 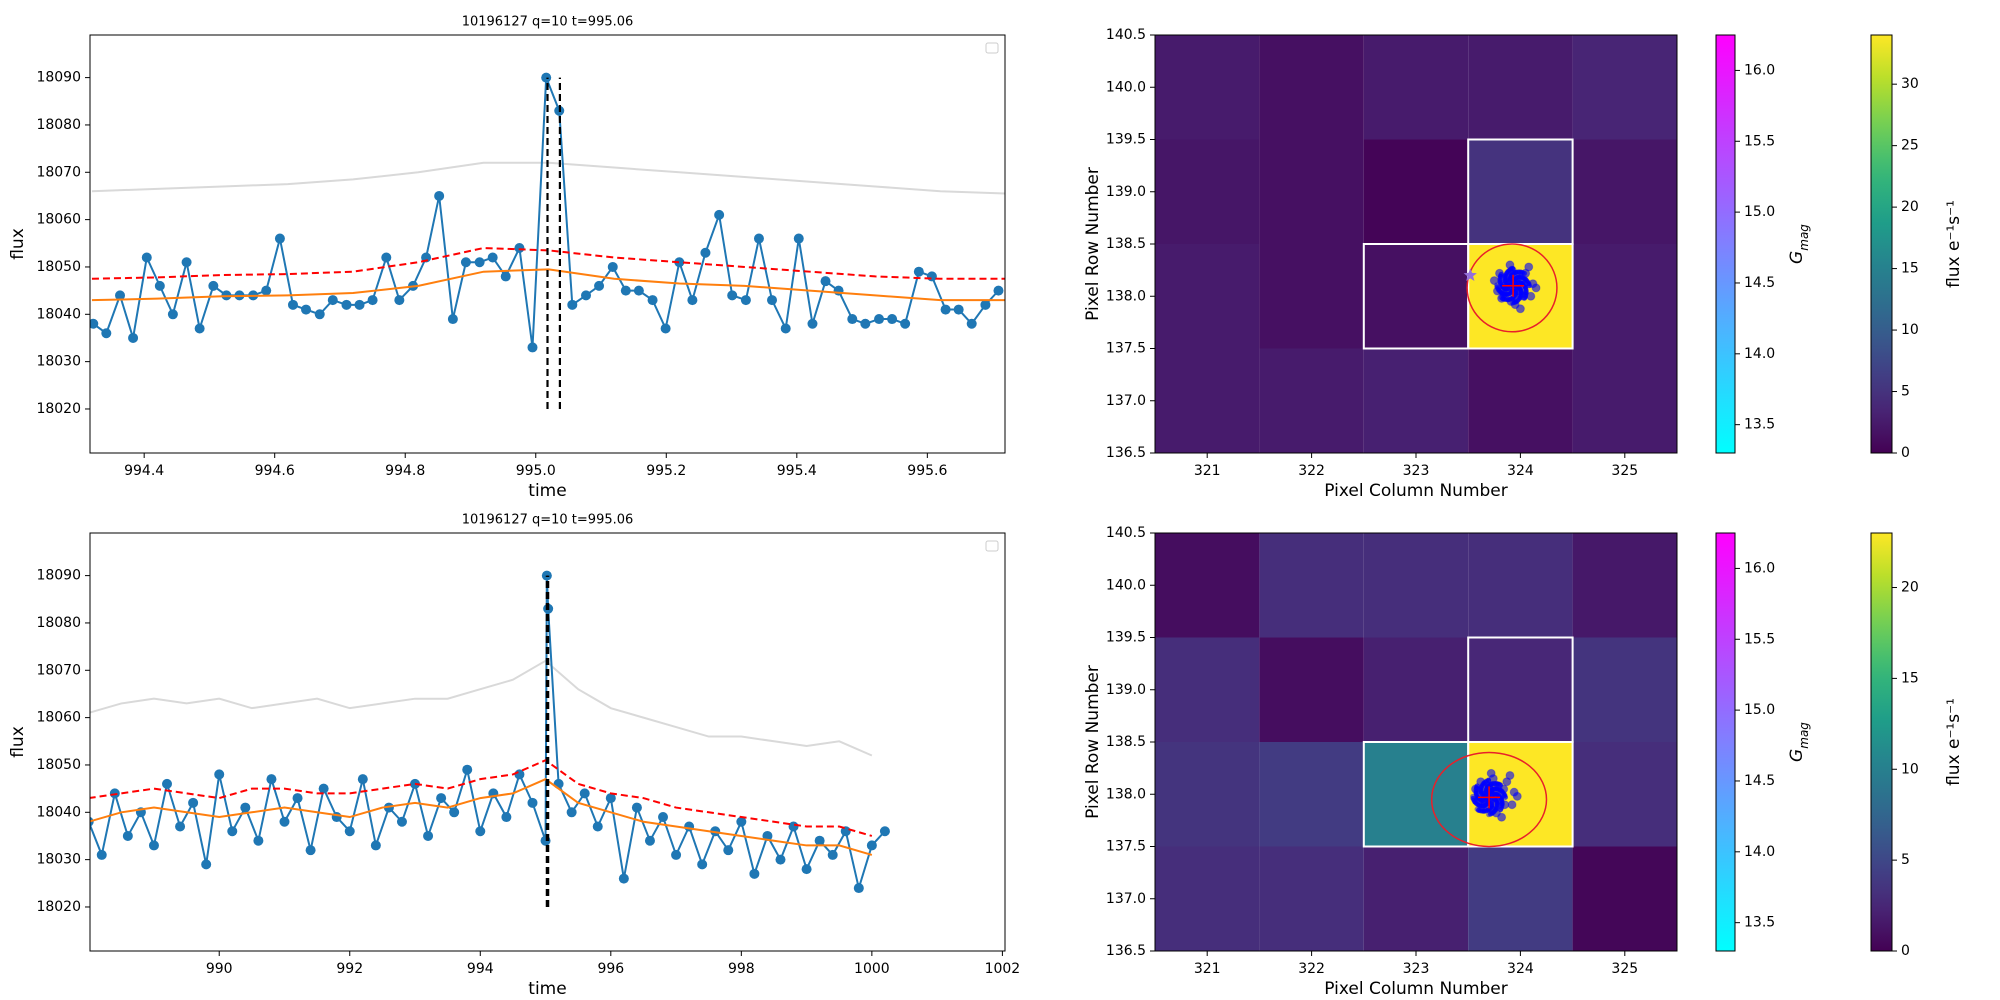 What do you see at coordinates (1126, 87) in the screenshot?
I see `y-tick-label: 140.0` at bounding box center [1126, 87].